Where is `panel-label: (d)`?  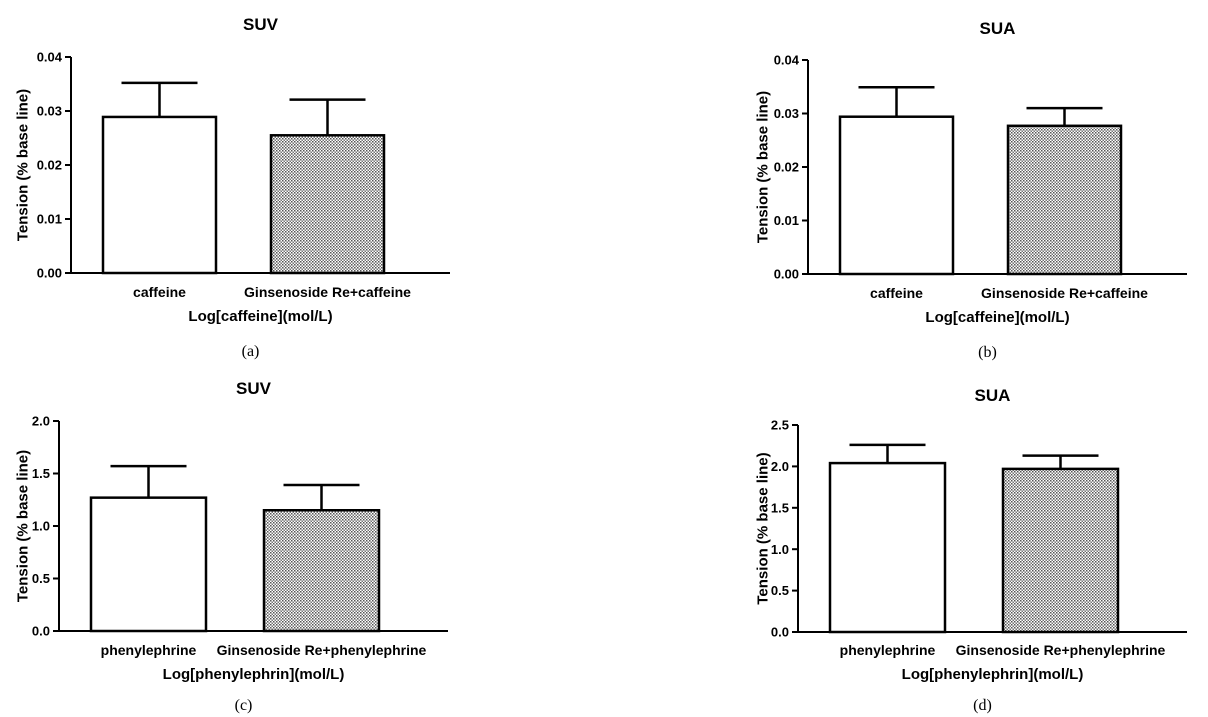
panel-label: (d) is located at coordinates (982, 705).